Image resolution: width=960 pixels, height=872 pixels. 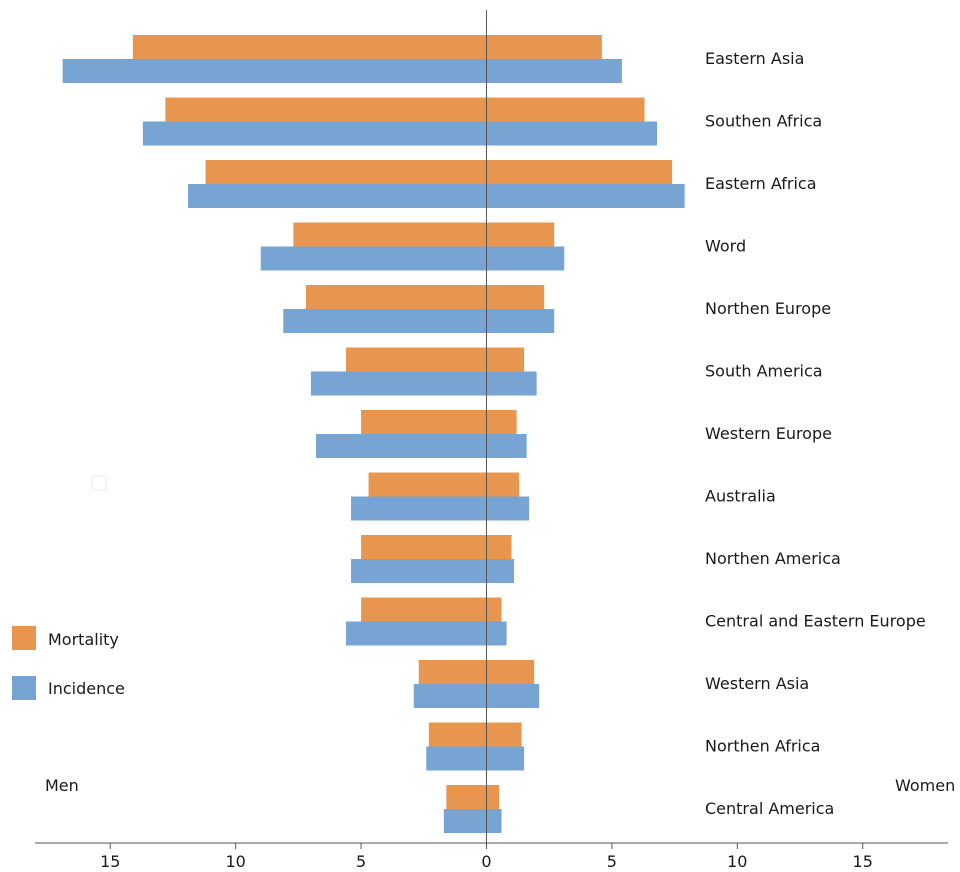 What do you see at coordinates (757, 683) in the screenshot?
I see `category-label: Western Asia` at bounding box center [757, 683].